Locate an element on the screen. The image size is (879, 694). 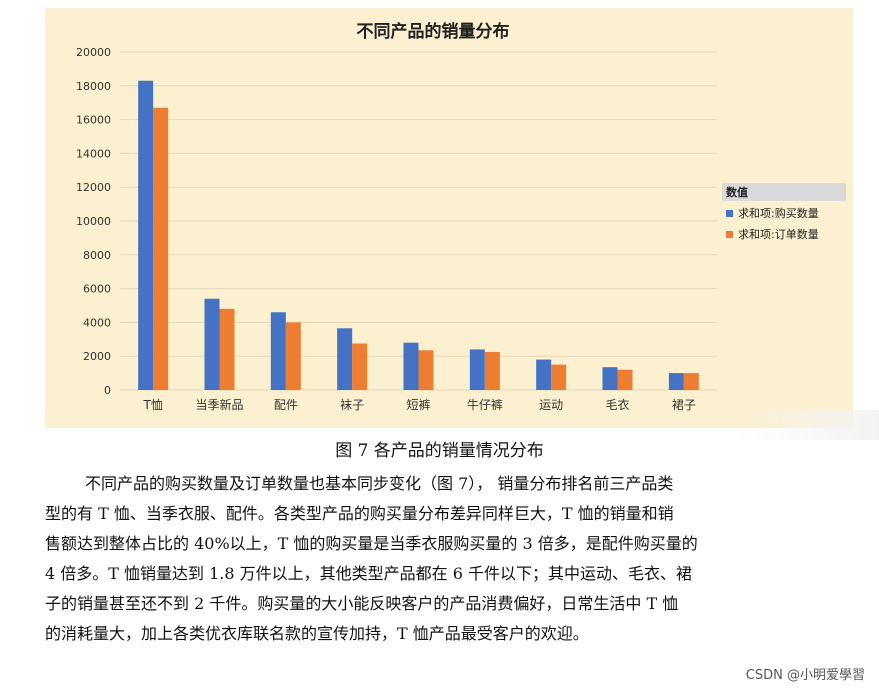
x-category-label: 牛仔裤 is located at coordinates (485, 404).